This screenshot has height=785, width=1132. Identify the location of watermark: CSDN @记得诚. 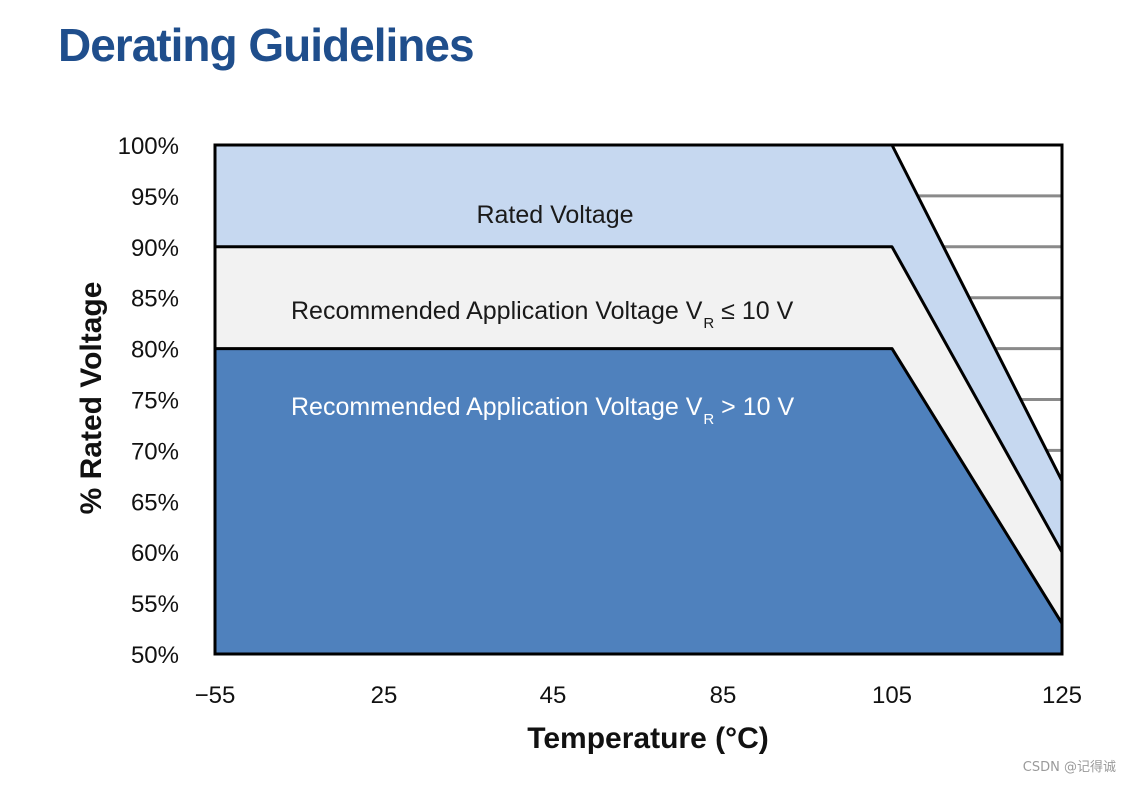
(1069, 767).